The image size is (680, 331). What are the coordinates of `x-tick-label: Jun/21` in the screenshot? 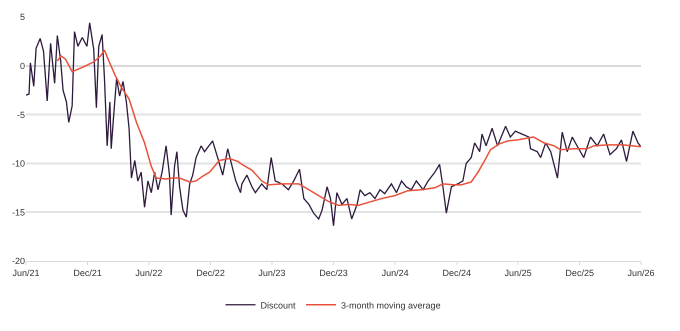 It's located at (26, 273).